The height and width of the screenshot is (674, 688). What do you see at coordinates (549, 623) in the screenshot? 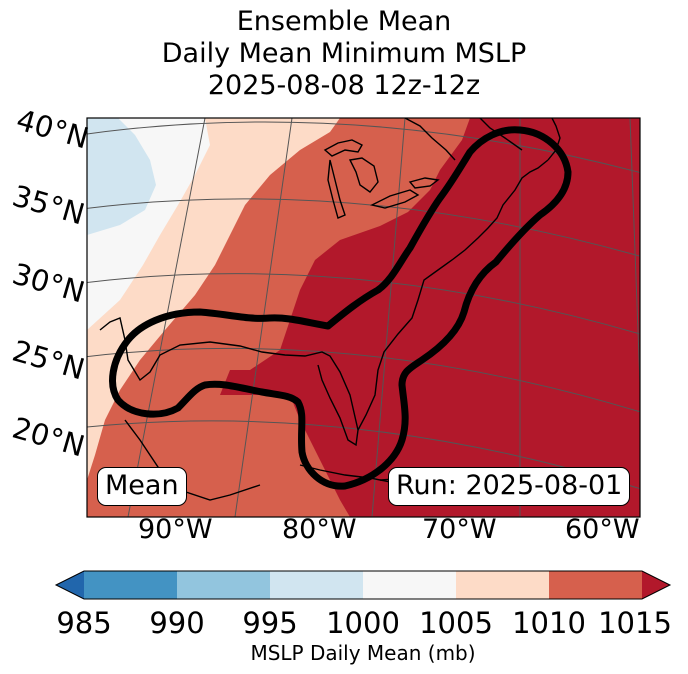
I see `colorbar-tick-1010: 1010` at bounding box center [549, 623].